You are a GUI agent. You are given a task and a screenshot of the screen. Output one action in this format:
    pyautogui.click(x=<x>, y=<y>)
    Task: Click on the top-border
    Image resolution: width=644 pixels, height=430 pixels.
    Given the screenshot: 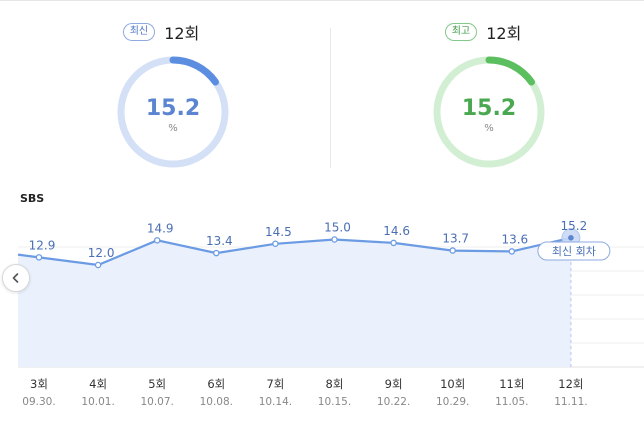 What is the action you would take?
    pyautogui.click(x=322, y=0)
    